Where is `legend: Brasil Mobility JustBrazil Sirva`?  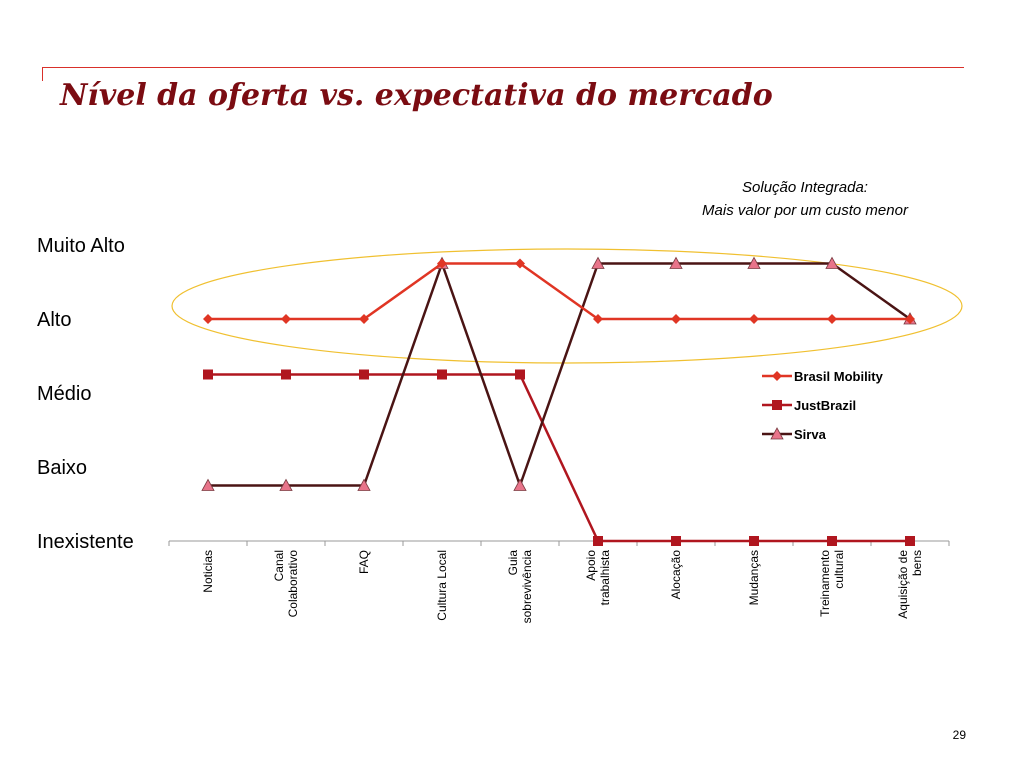 legend: Brasil Mobility JustBrazil Sirva is located at coordinates (823, 405).